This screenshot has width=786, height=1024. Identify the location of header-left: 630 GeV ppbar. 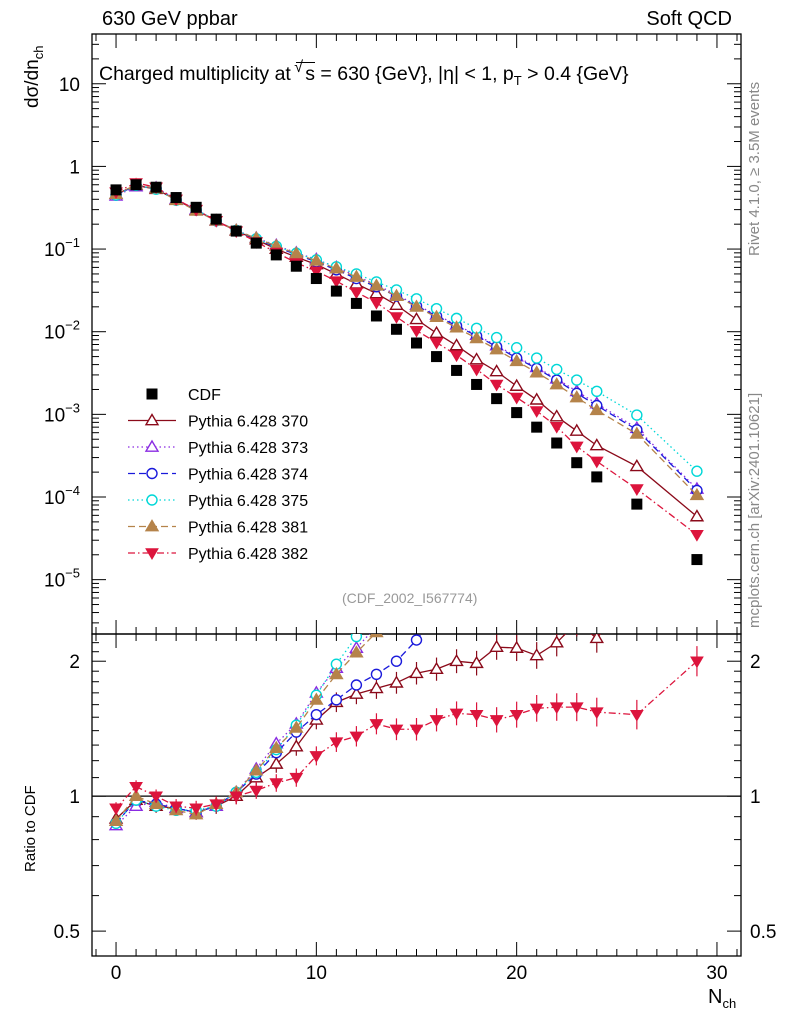
(170, 19).